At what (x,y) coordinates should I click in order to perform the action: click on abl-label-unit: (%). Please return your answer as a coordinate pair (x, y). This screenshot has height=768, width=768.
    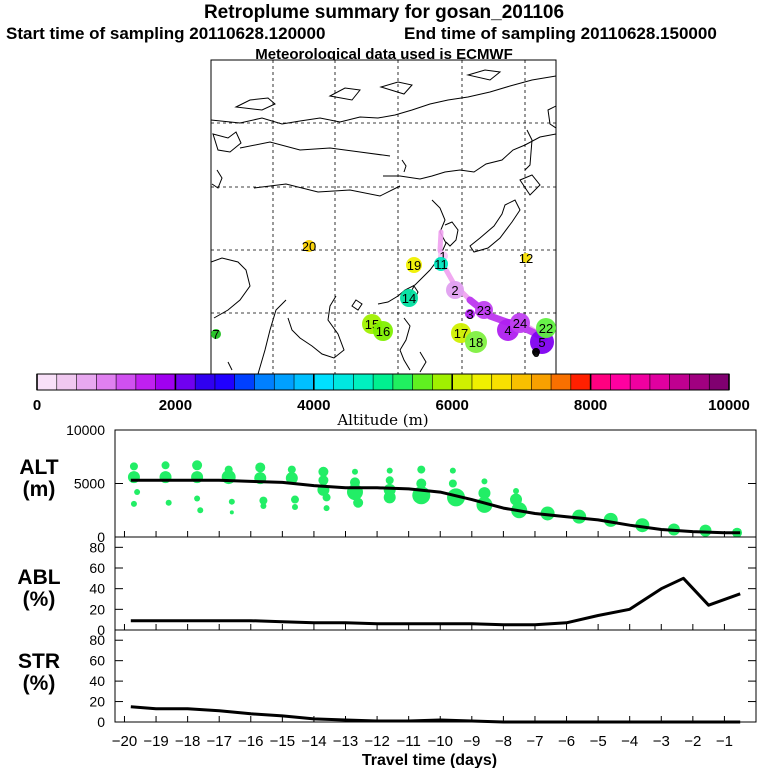
    Looking at the image, I should click on (39, 599).